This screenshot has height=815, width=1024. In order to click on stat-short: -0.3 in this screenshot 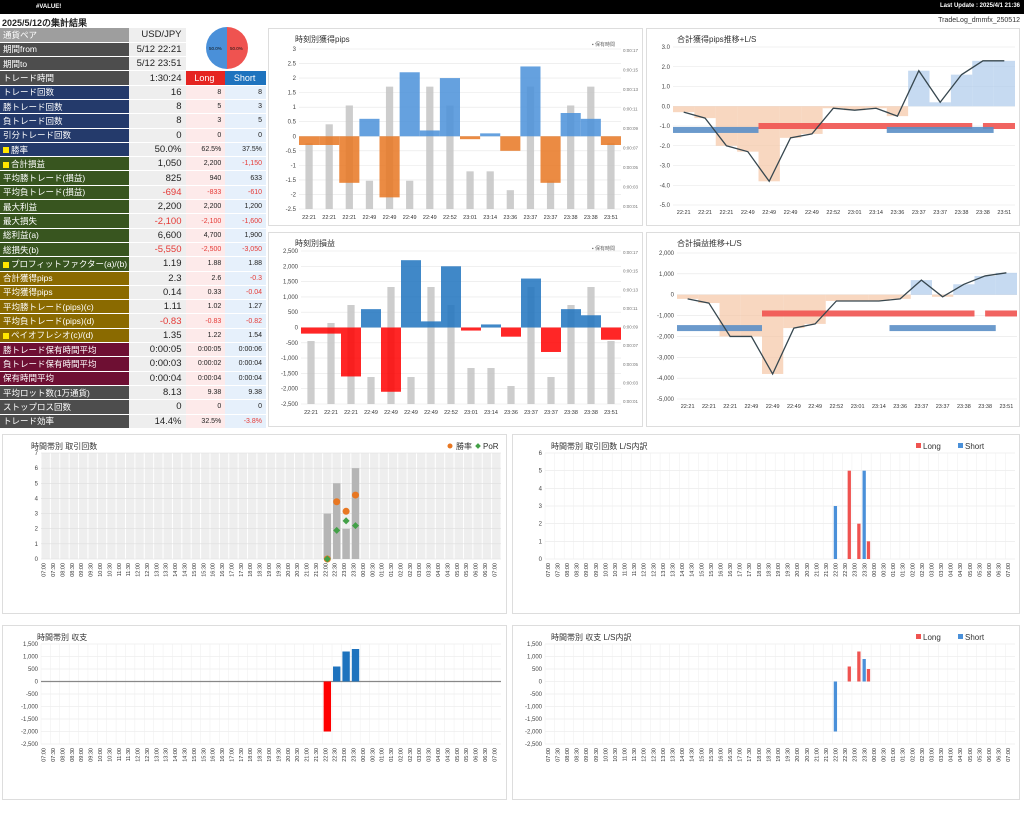, I will do `click(245, 278)`.